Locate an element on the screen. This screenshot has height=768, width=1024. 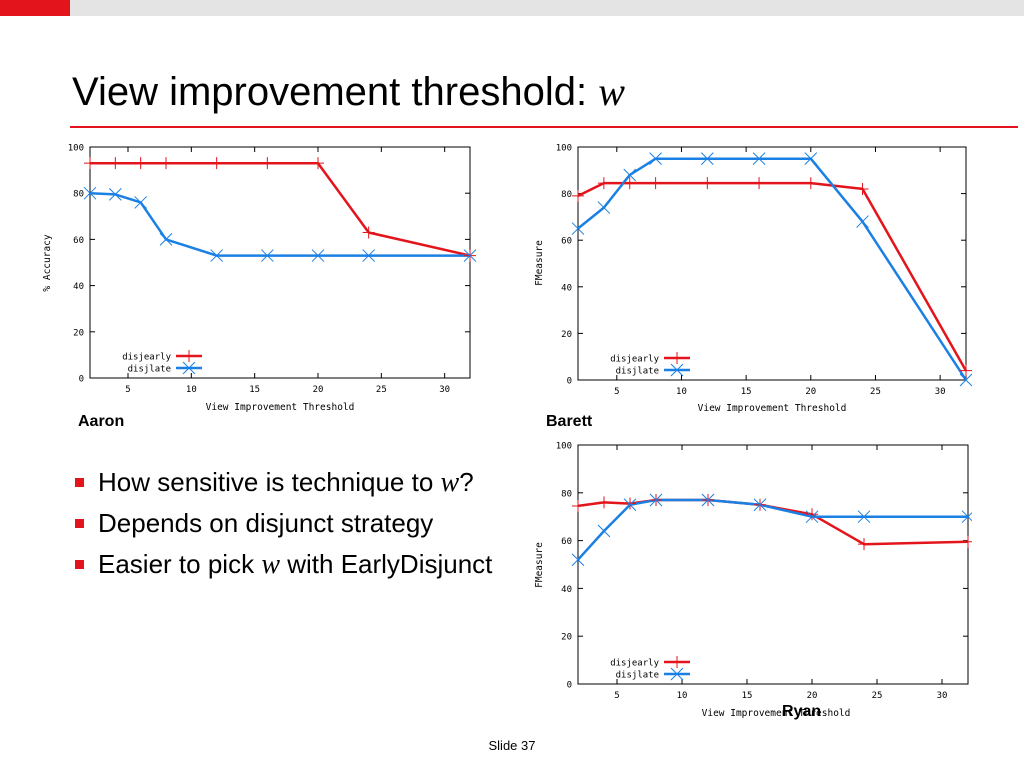
y-axis-label: FMeasure is located at coordinates (539, 565).